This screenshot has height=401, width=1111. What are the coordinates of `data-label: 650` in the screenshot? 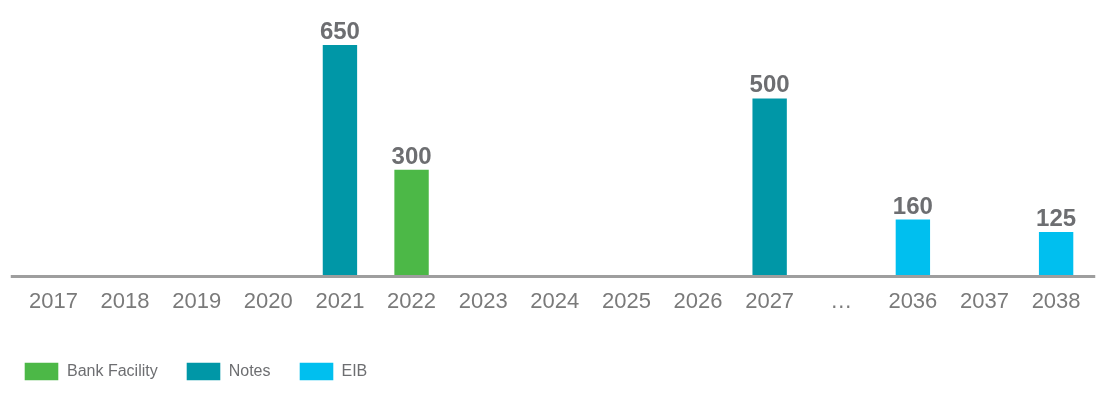 It's located at (339, 30).